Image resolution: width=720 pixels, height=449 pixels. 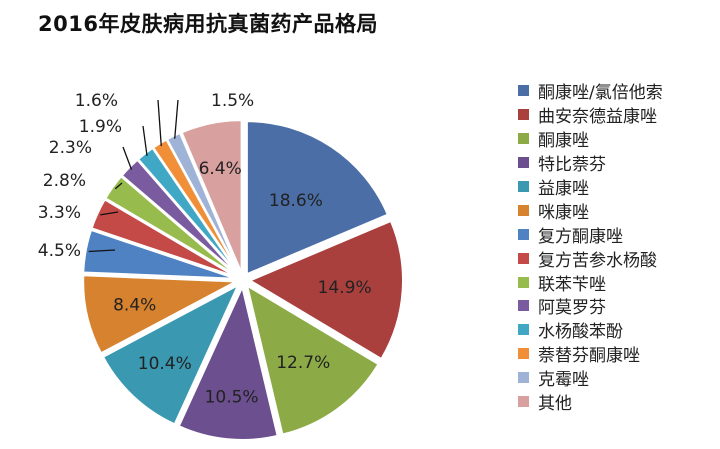 I want to click on slice-label: 2.8%, so click(x=64, y=181).